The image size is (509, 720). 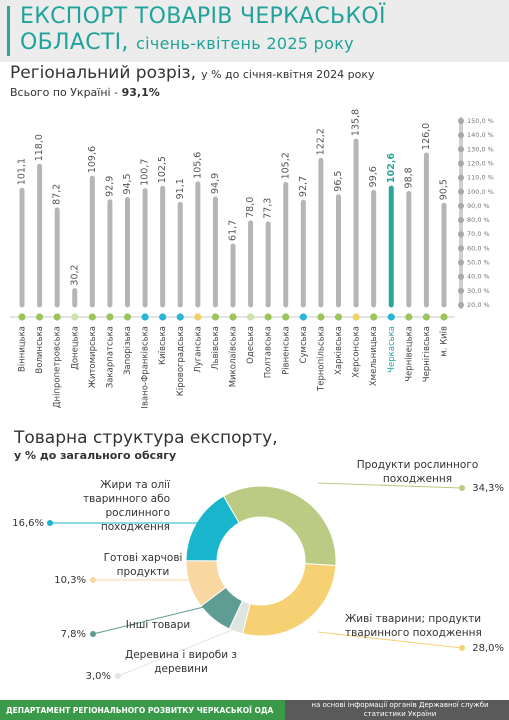 I want to click on x-tick-label: Полтавська, so click(x=269, y=352).